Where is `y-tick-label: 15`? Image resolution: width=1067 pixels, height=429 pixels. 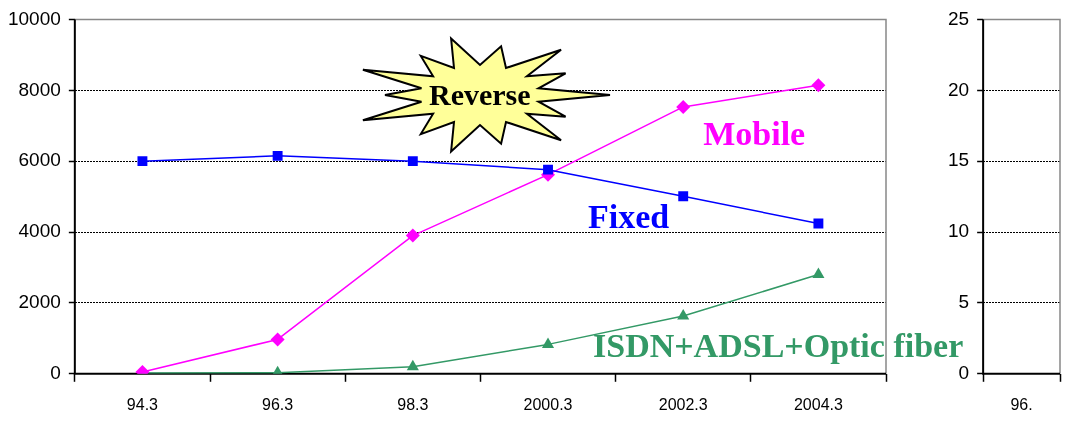
y-tick-label: 15 is located at coordinates (958, 160).